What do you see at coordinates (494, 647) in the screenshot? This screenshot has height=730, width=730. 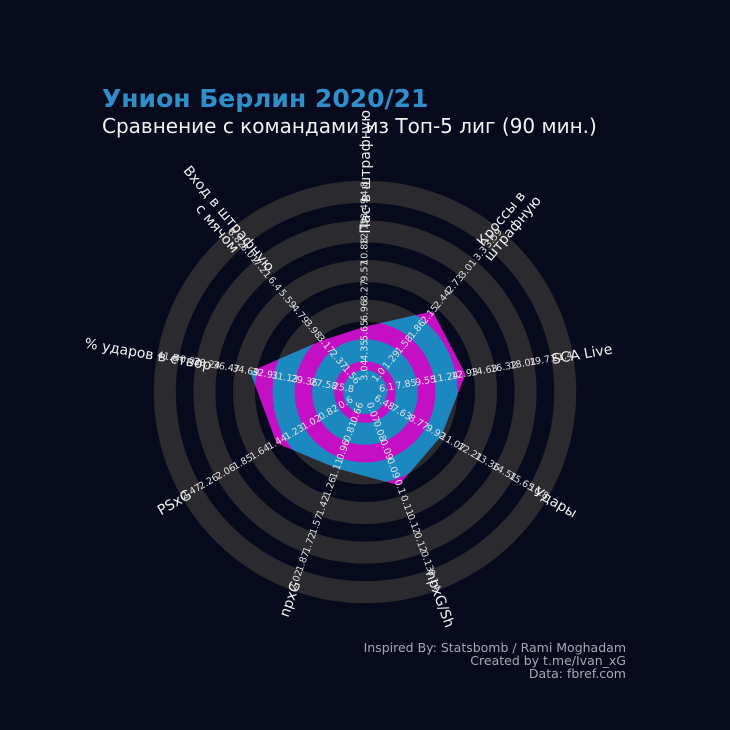 I see `credit-inspired: Inspired By: Statsbomb / Rami Moghadam` at bounding box center [494, 647].